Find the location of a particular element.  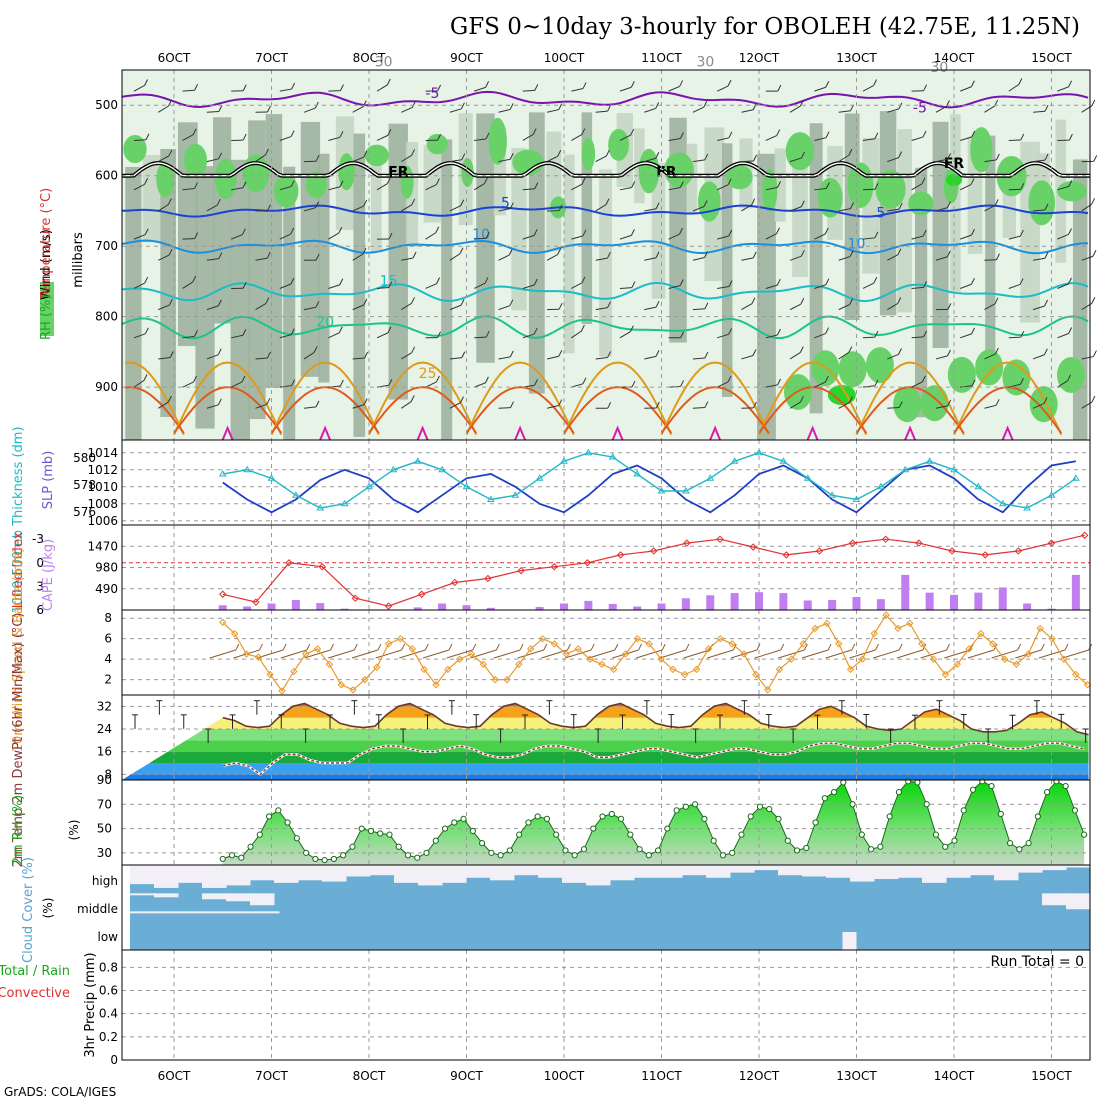

contour-label: 15 is located at coordinates (389, 282).